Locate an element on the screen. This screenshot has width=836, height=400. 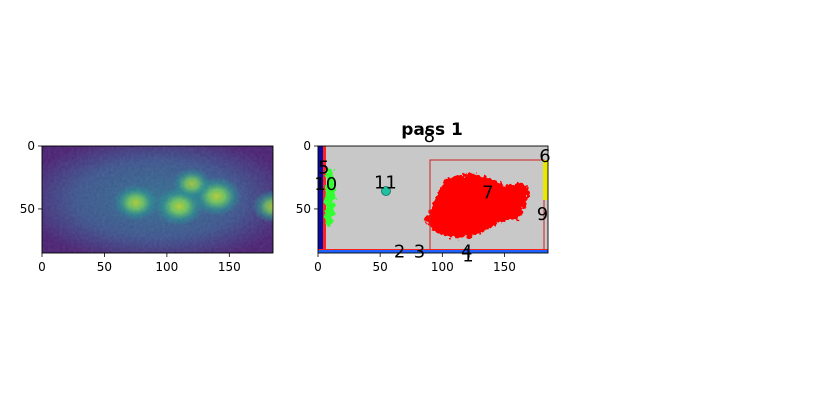
region-label: 1 is located at coordinates (467, 256).